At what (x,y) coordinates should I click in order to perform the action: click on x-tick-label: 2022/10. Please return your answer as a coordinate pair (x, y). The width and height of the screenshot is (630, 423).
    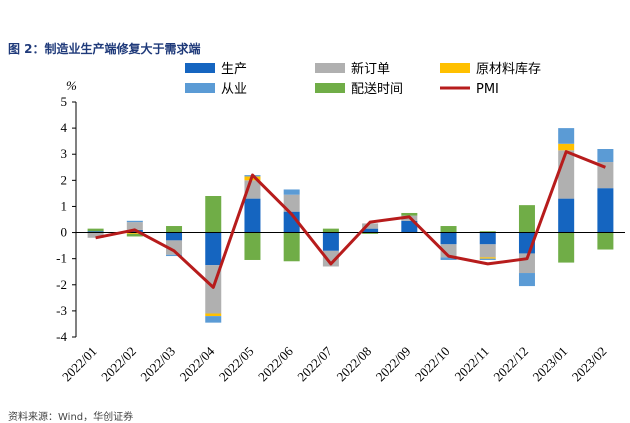
    Looking at the image, I should click on (432, 364).